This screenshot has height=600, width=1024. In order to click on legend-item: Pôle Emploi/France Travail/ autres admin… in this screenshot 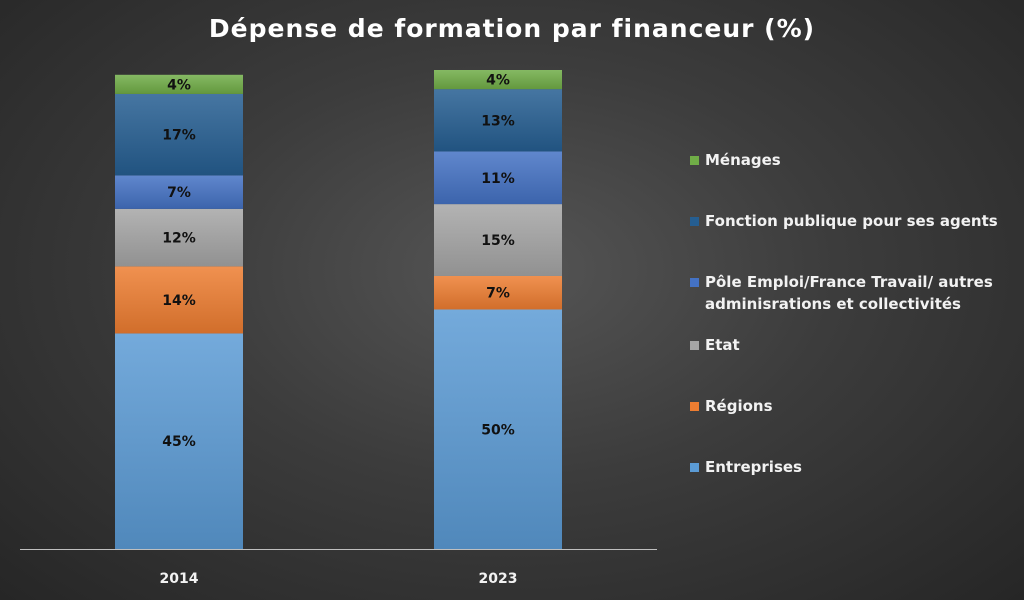, I will do `click(855, 293)`.